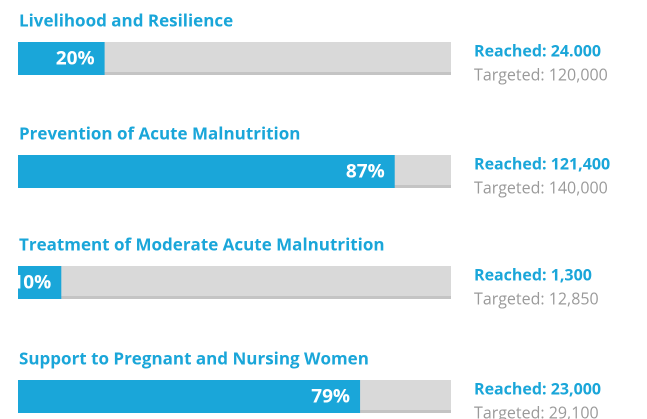  What do you see at coordinates (541, 74) in the screenshot?
I see `targeted-label: Targeted: 120,000` at bounding box center [541, 74].